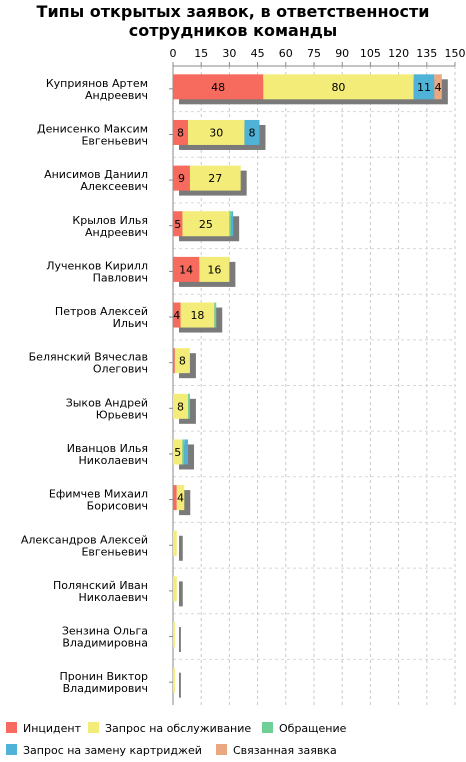 Image resolution: width=466 pixels, height=762 pixels. Describe the element at coordinates (342, 53) in the screenshot. I see `x-tick-label: 90` at that location.